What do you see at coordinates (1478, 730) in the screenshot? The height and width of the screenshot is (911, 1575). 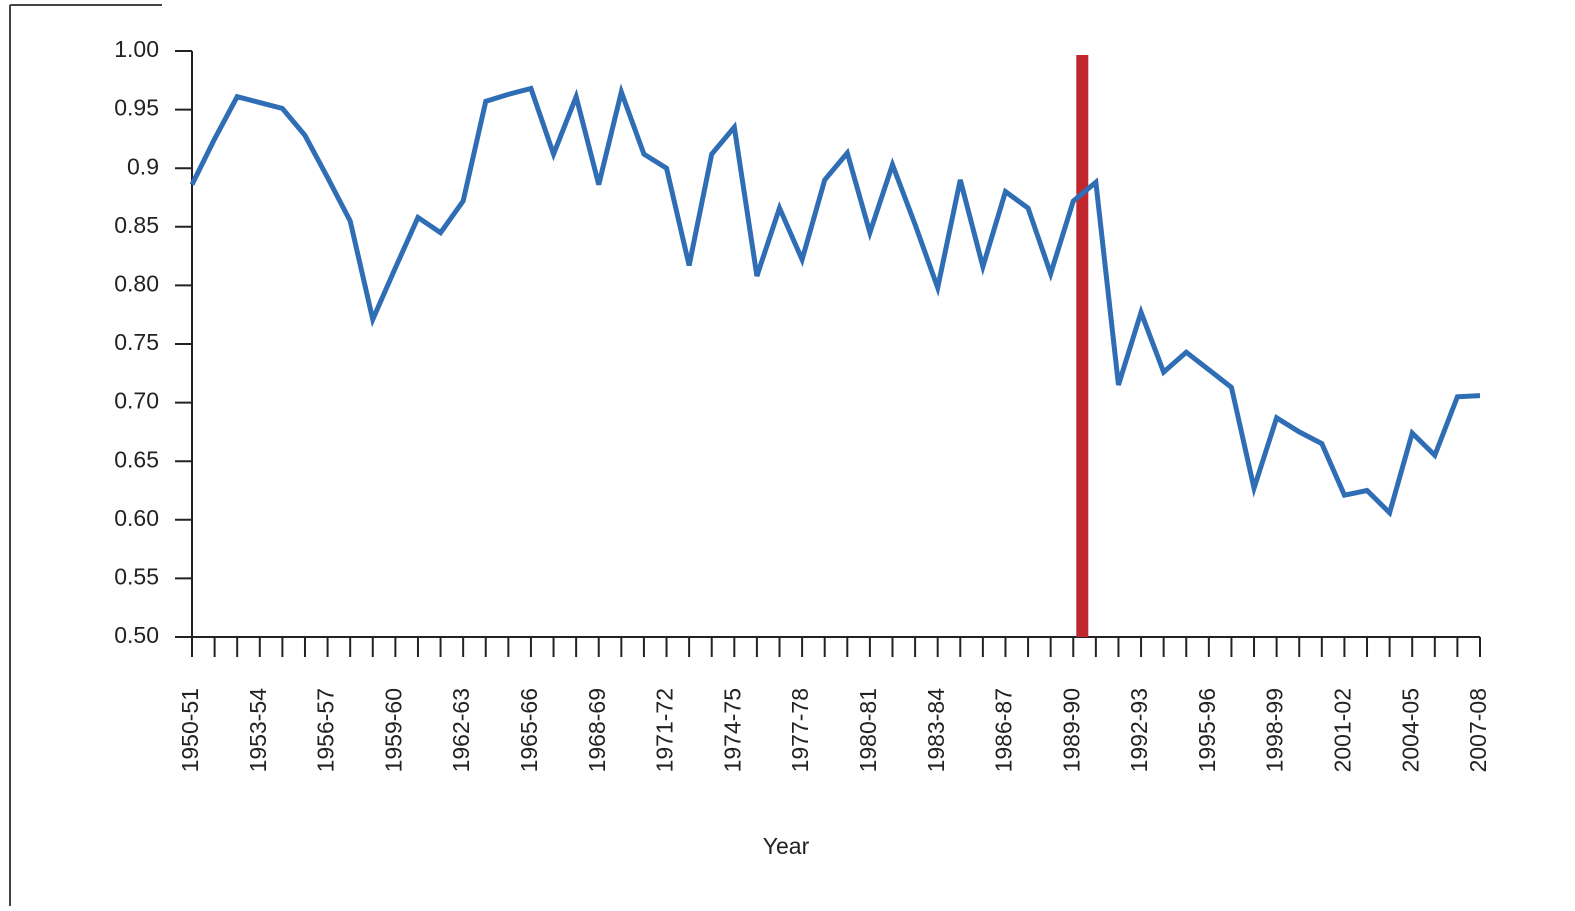 I see `x-tick-label: 2007-08` at bounding box center [1478, 730].